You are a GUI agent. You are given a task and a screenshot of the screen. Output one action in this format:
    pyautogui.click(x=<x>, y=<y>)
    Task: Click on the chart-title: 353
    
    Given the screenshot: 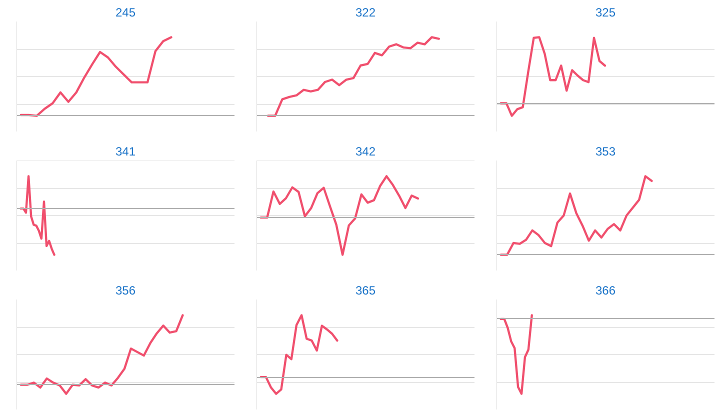 What is the action you would take?
    pyautogui.click(x=605, y=151)
    